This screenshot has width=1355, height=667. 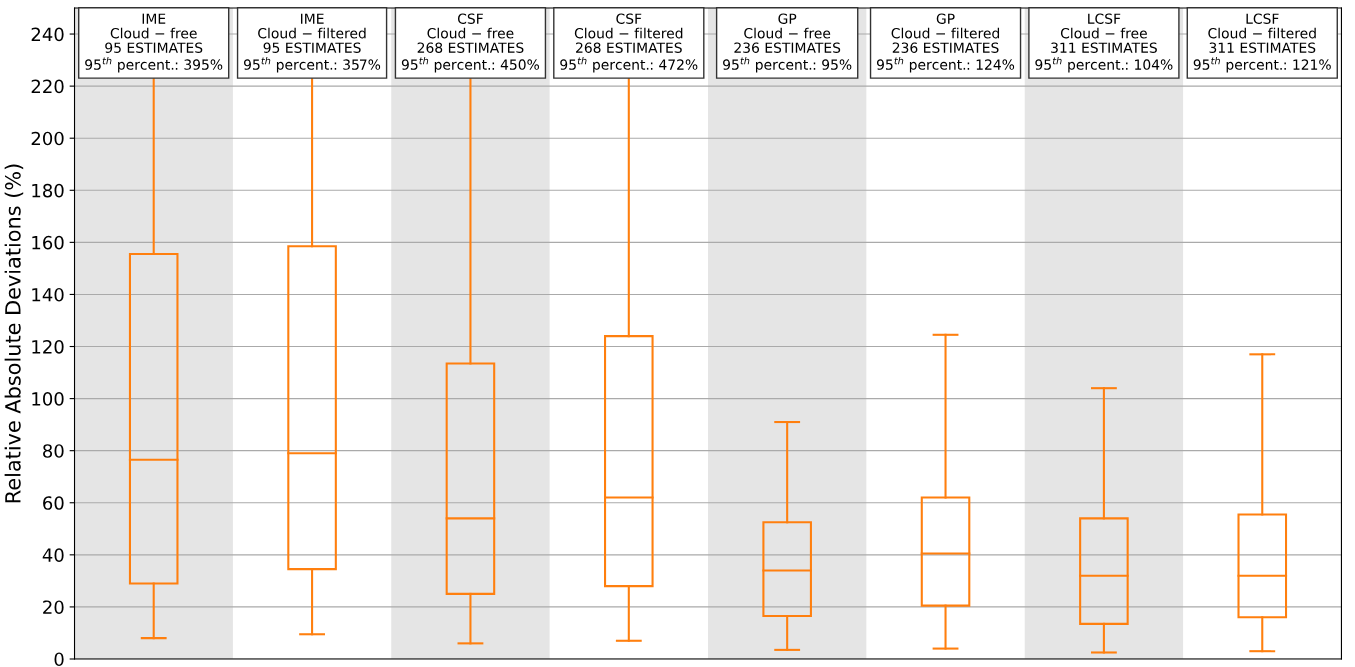 I want to click on annotation: IME Cloud − filtered 95 ESTIMATES 95$^{th}$ percent.: 357%, so click(x=312, y=43).